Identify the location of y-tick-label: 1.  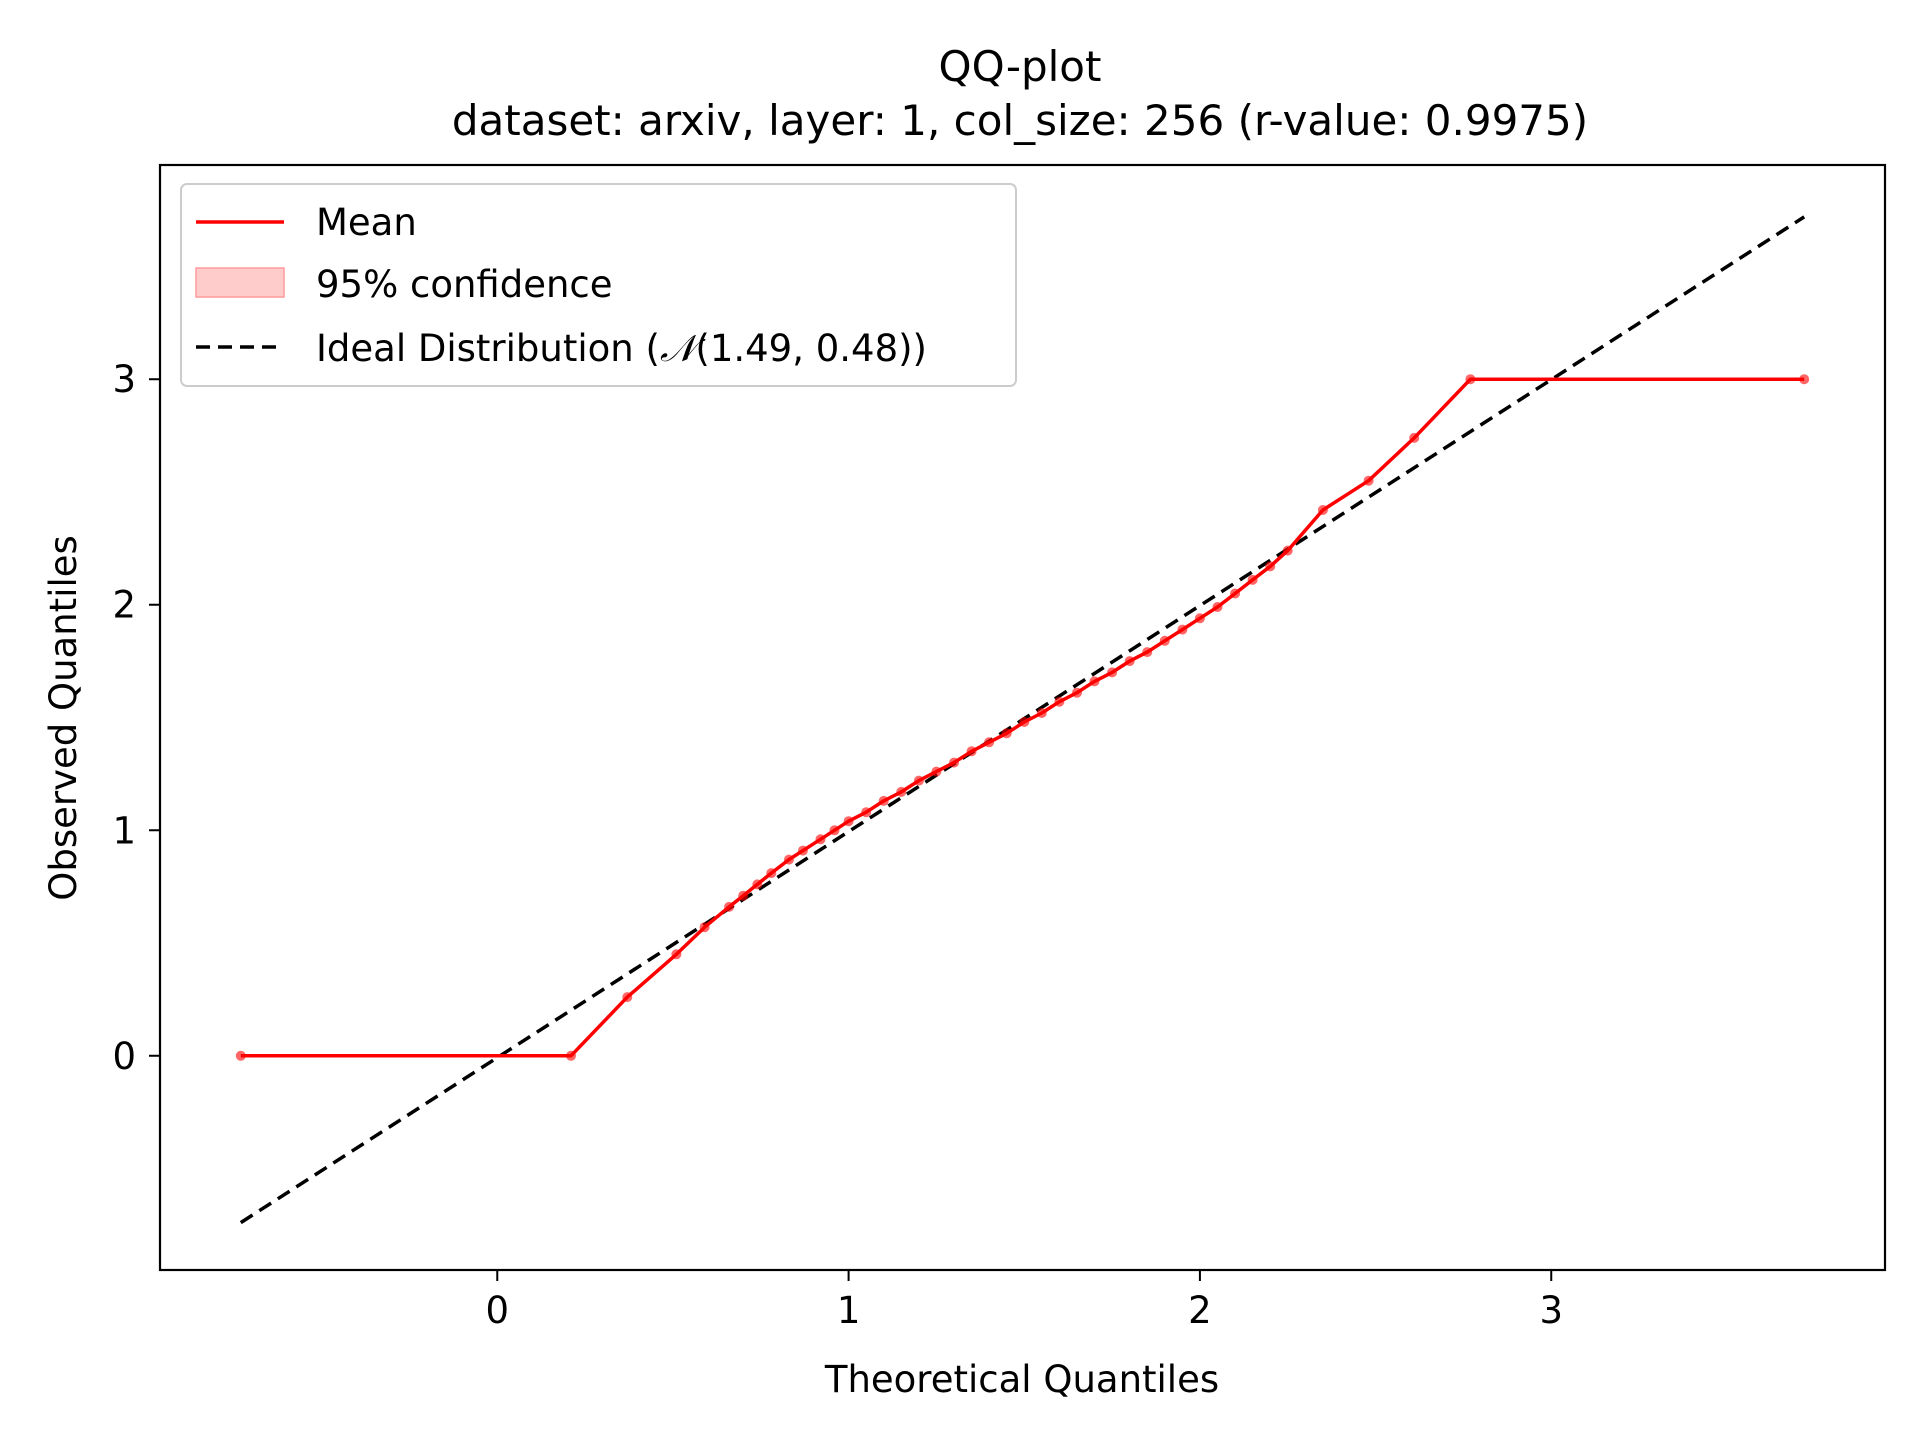
(124, 830).